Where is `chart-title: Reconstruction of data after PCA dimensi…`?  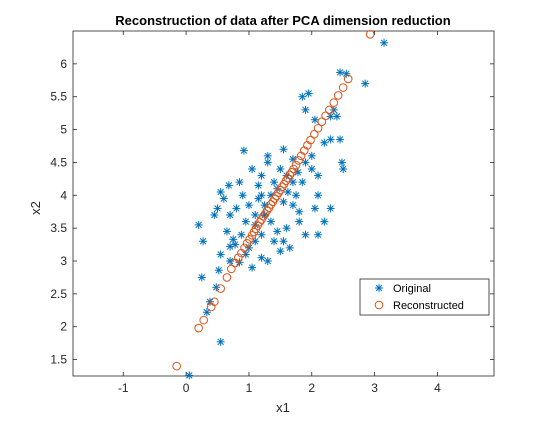 chart-title: Reconstruction of data after PCA dimensi… is located at coordinates (282, 20).